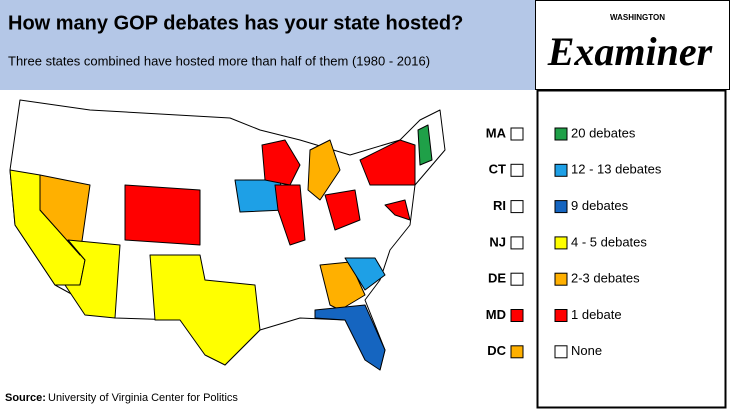  What do you see at coordinates (600, 205) in the screenshot?
I see `legend-label: 9 debates` at bounding box center [600, 205].